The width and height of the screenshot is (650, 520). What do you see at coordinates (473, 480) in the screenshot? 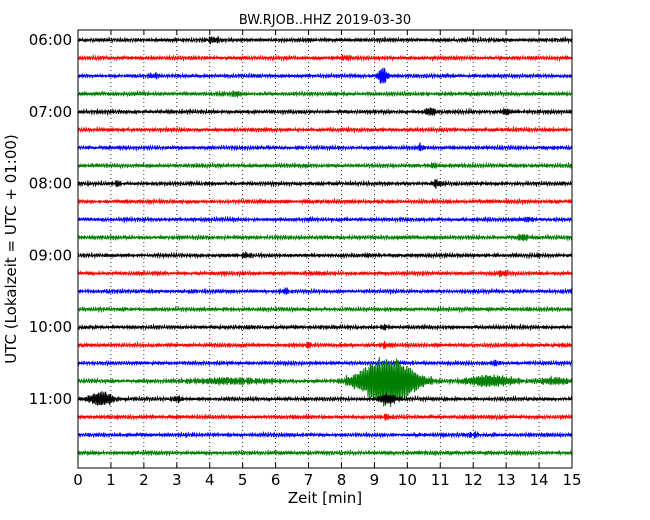
I see `x-tick-label: 12` at bounding box center [473, 480].